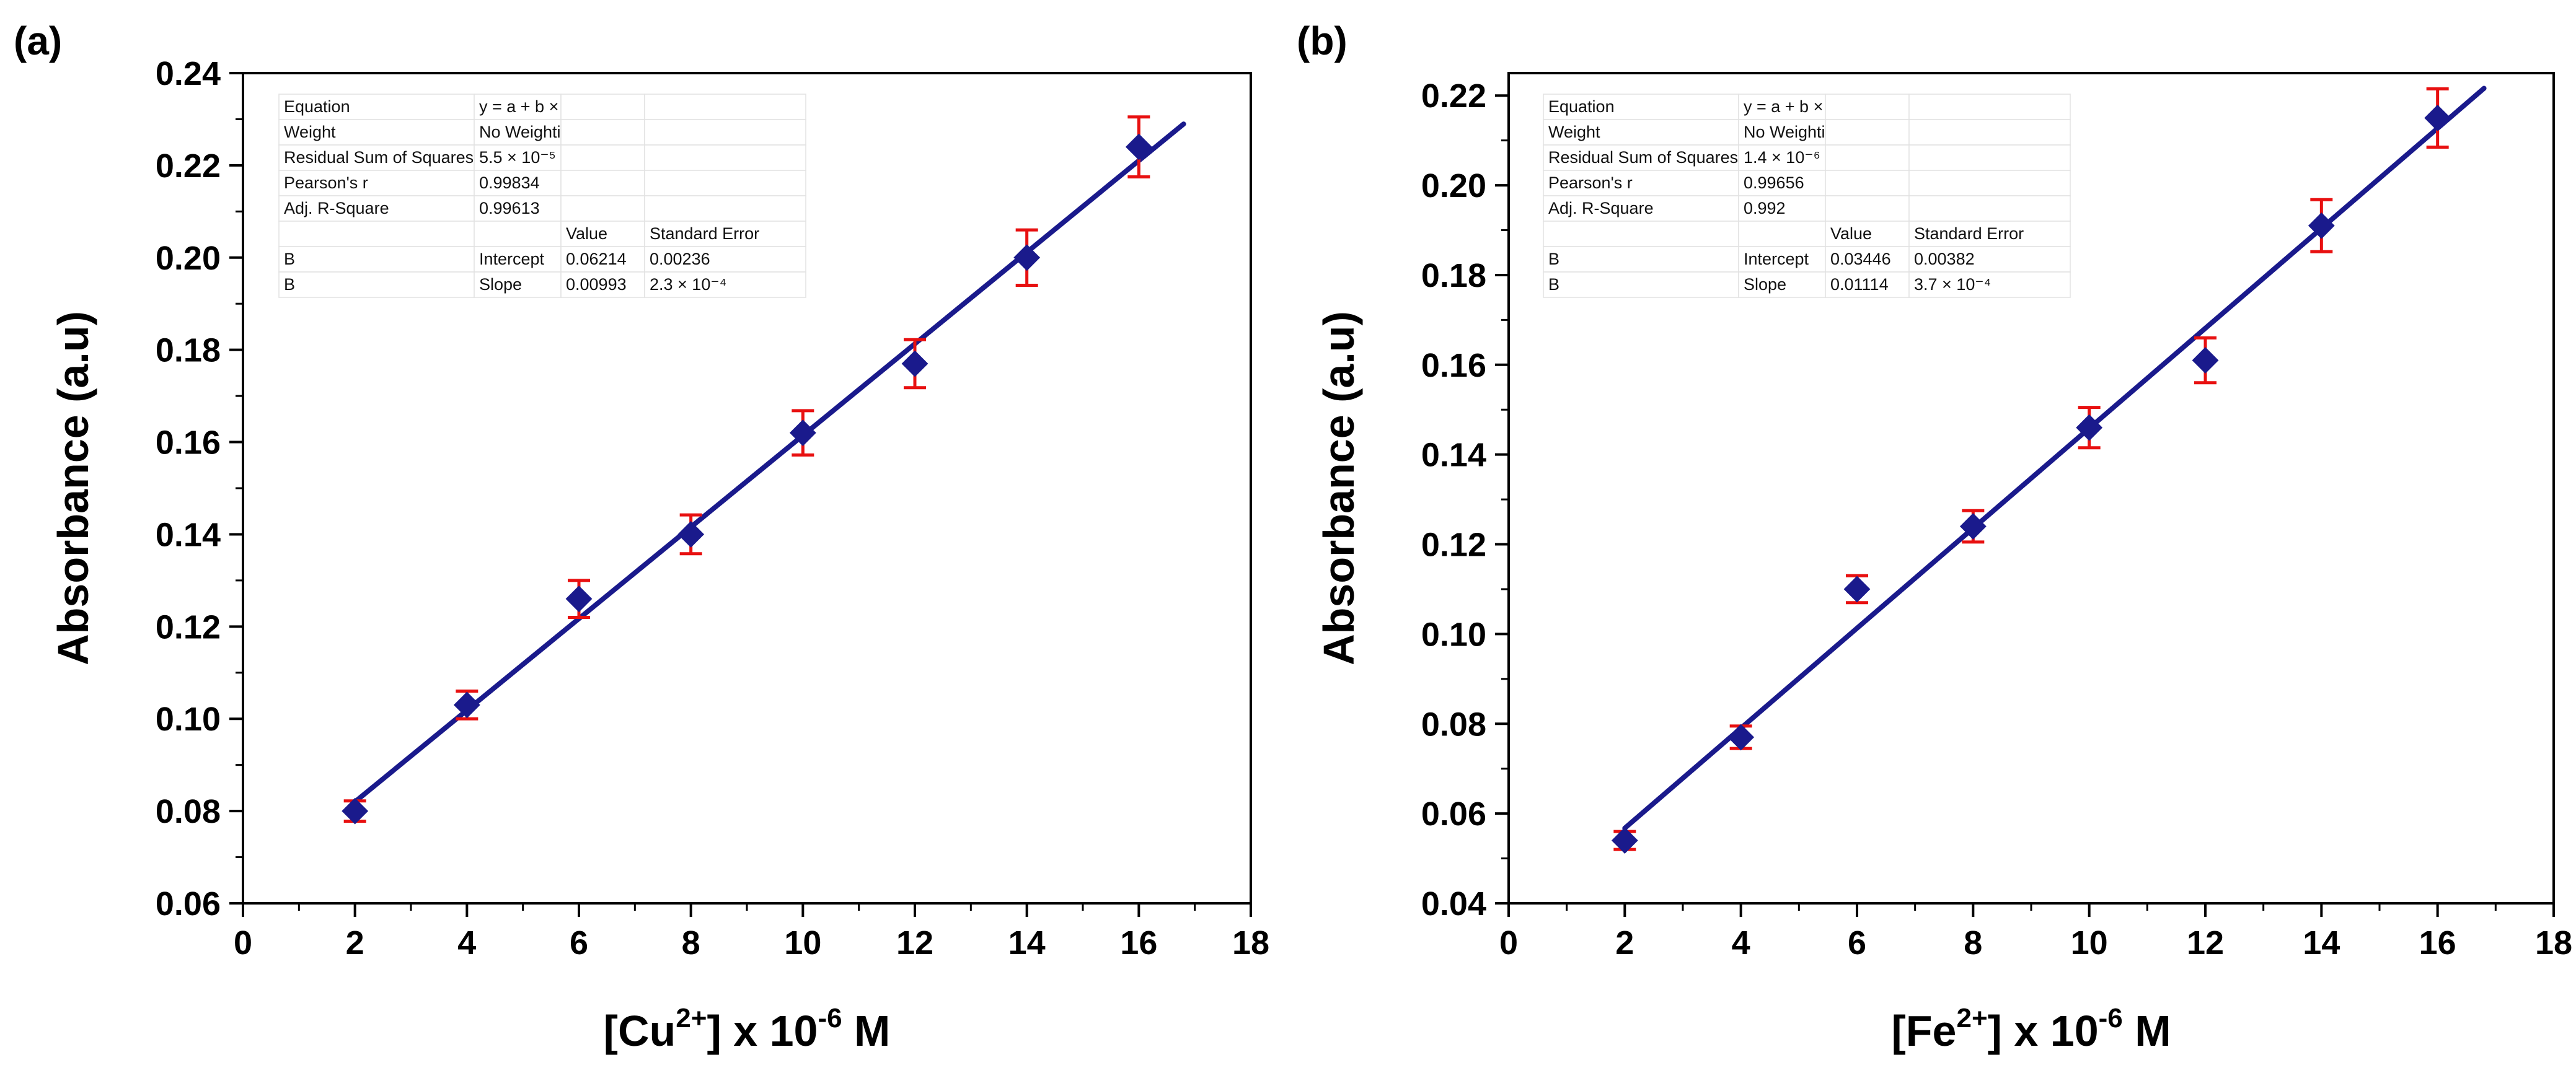  I want to click on fit-table-text: 0.99656, so click(1774, 182).